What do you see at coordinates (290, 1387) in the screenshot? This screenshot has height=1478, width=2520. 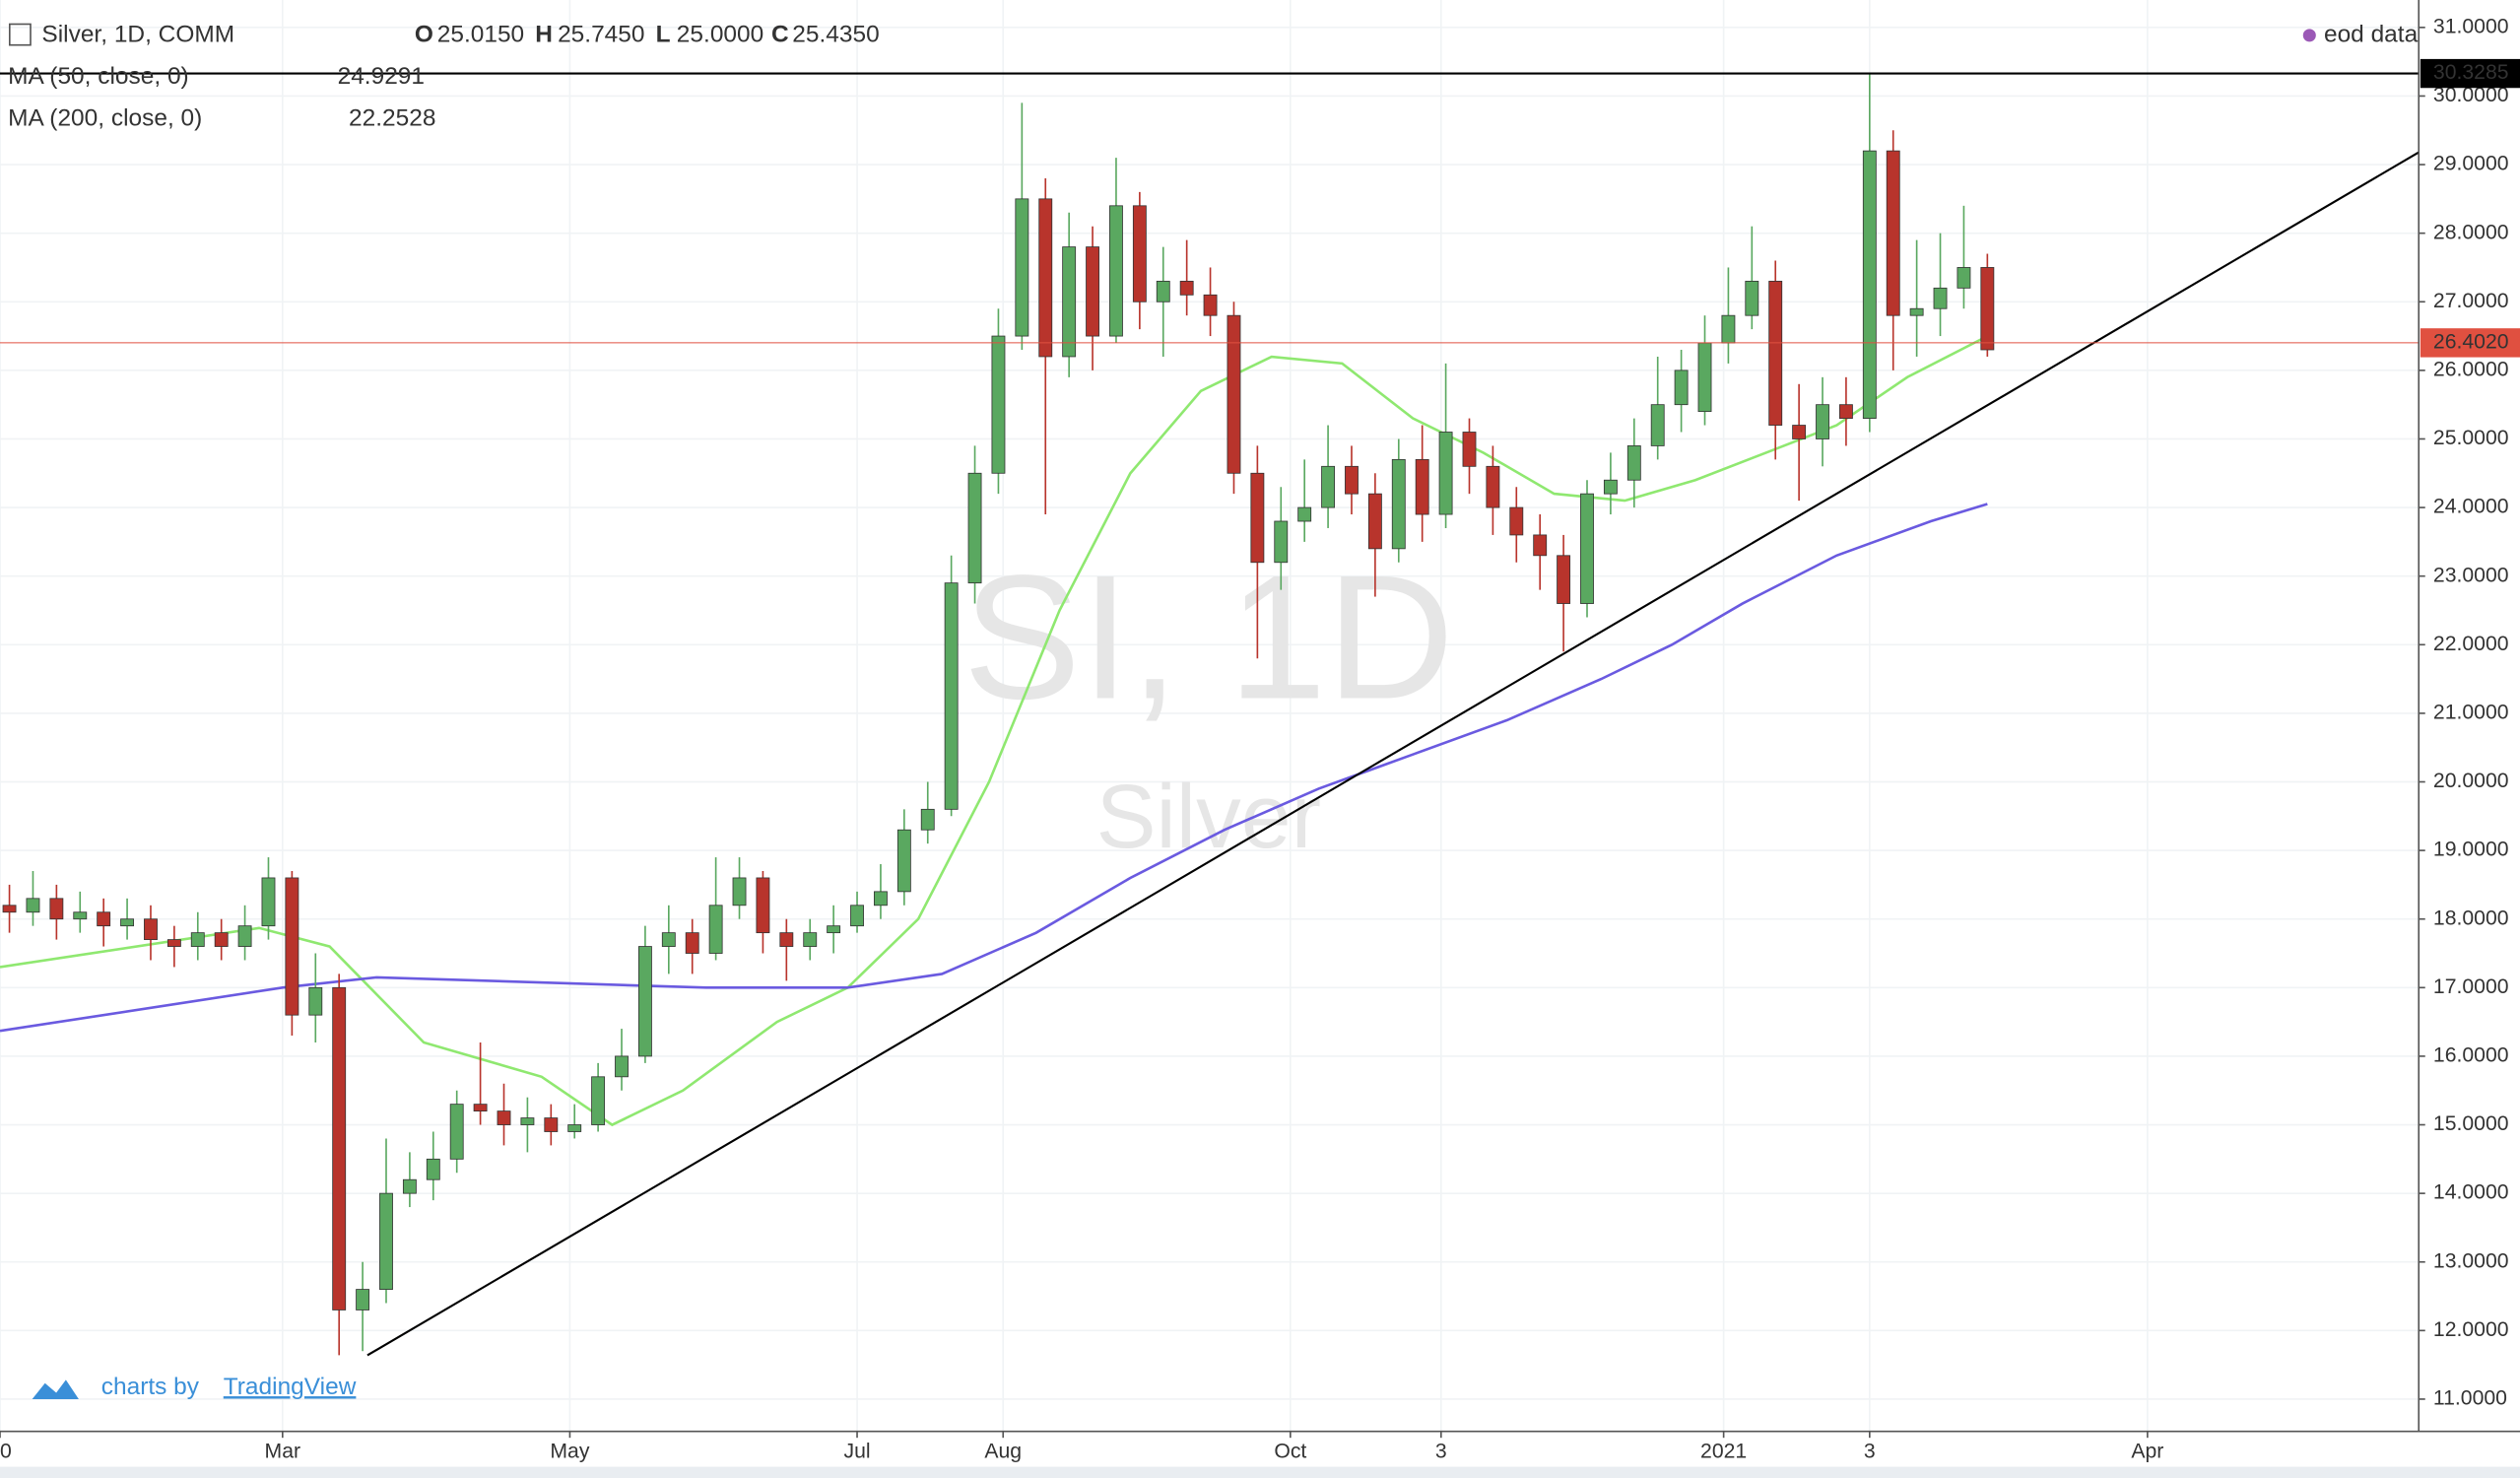 I see `brand: TradingView` at bounding box center [290, 1387].